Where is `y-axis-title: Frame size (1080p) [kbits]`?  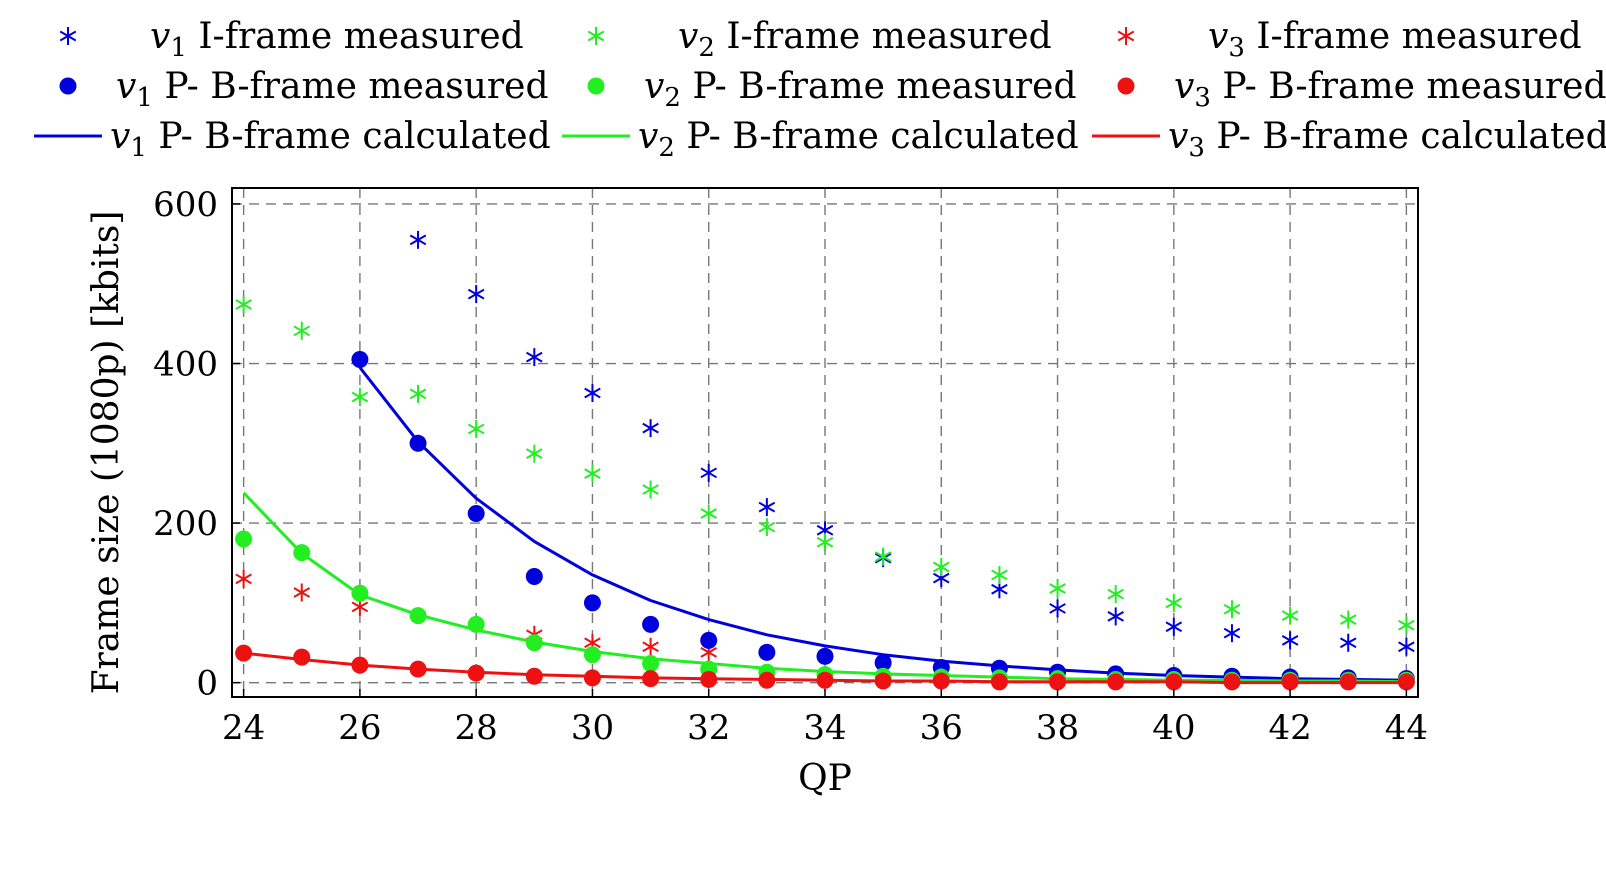
y-axis-title: Frame size (1080p) [kbits] is located at coordinates (106, 453).